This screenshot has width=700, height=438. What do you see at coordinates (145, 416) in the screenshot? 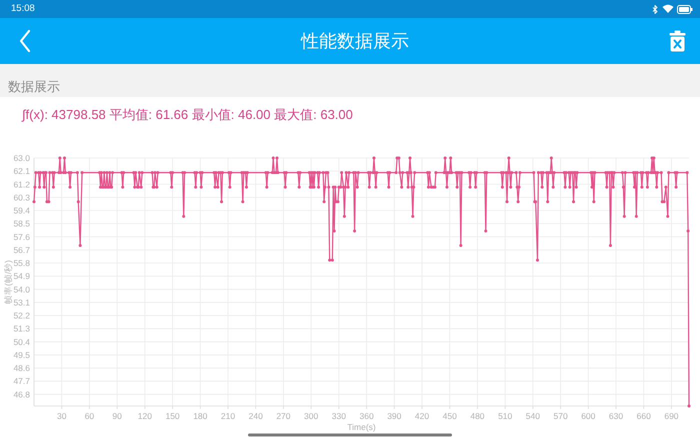
I see `x-tick-label: 120` at bounding box center [145, 416].